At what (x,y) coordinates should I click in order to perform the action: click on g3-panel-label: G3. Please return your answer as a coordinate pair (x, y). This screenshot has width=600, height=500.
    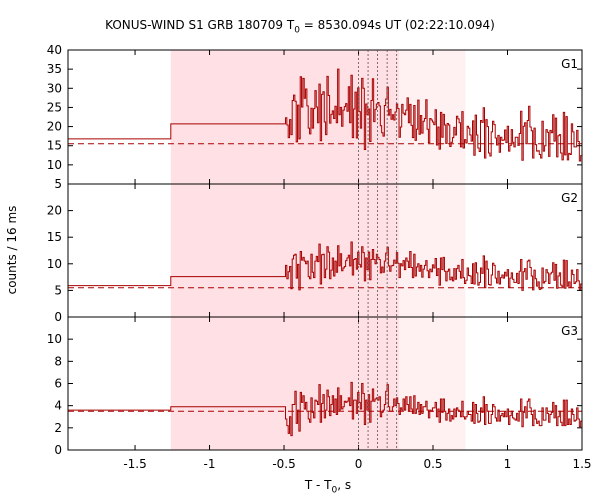
    Looking at the image, I should click on (569, 331).